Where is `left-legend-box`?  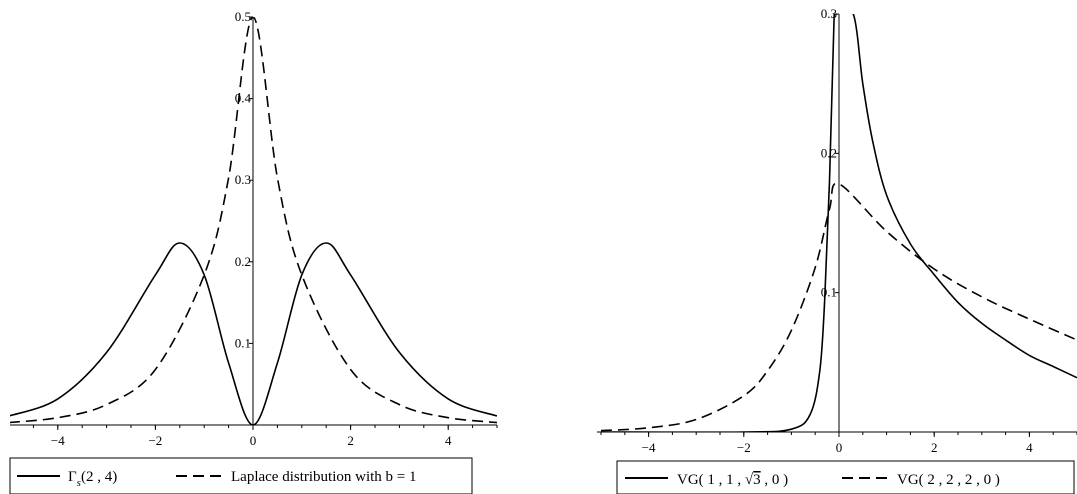 left-legend-box is located at coordinates (241, 475).